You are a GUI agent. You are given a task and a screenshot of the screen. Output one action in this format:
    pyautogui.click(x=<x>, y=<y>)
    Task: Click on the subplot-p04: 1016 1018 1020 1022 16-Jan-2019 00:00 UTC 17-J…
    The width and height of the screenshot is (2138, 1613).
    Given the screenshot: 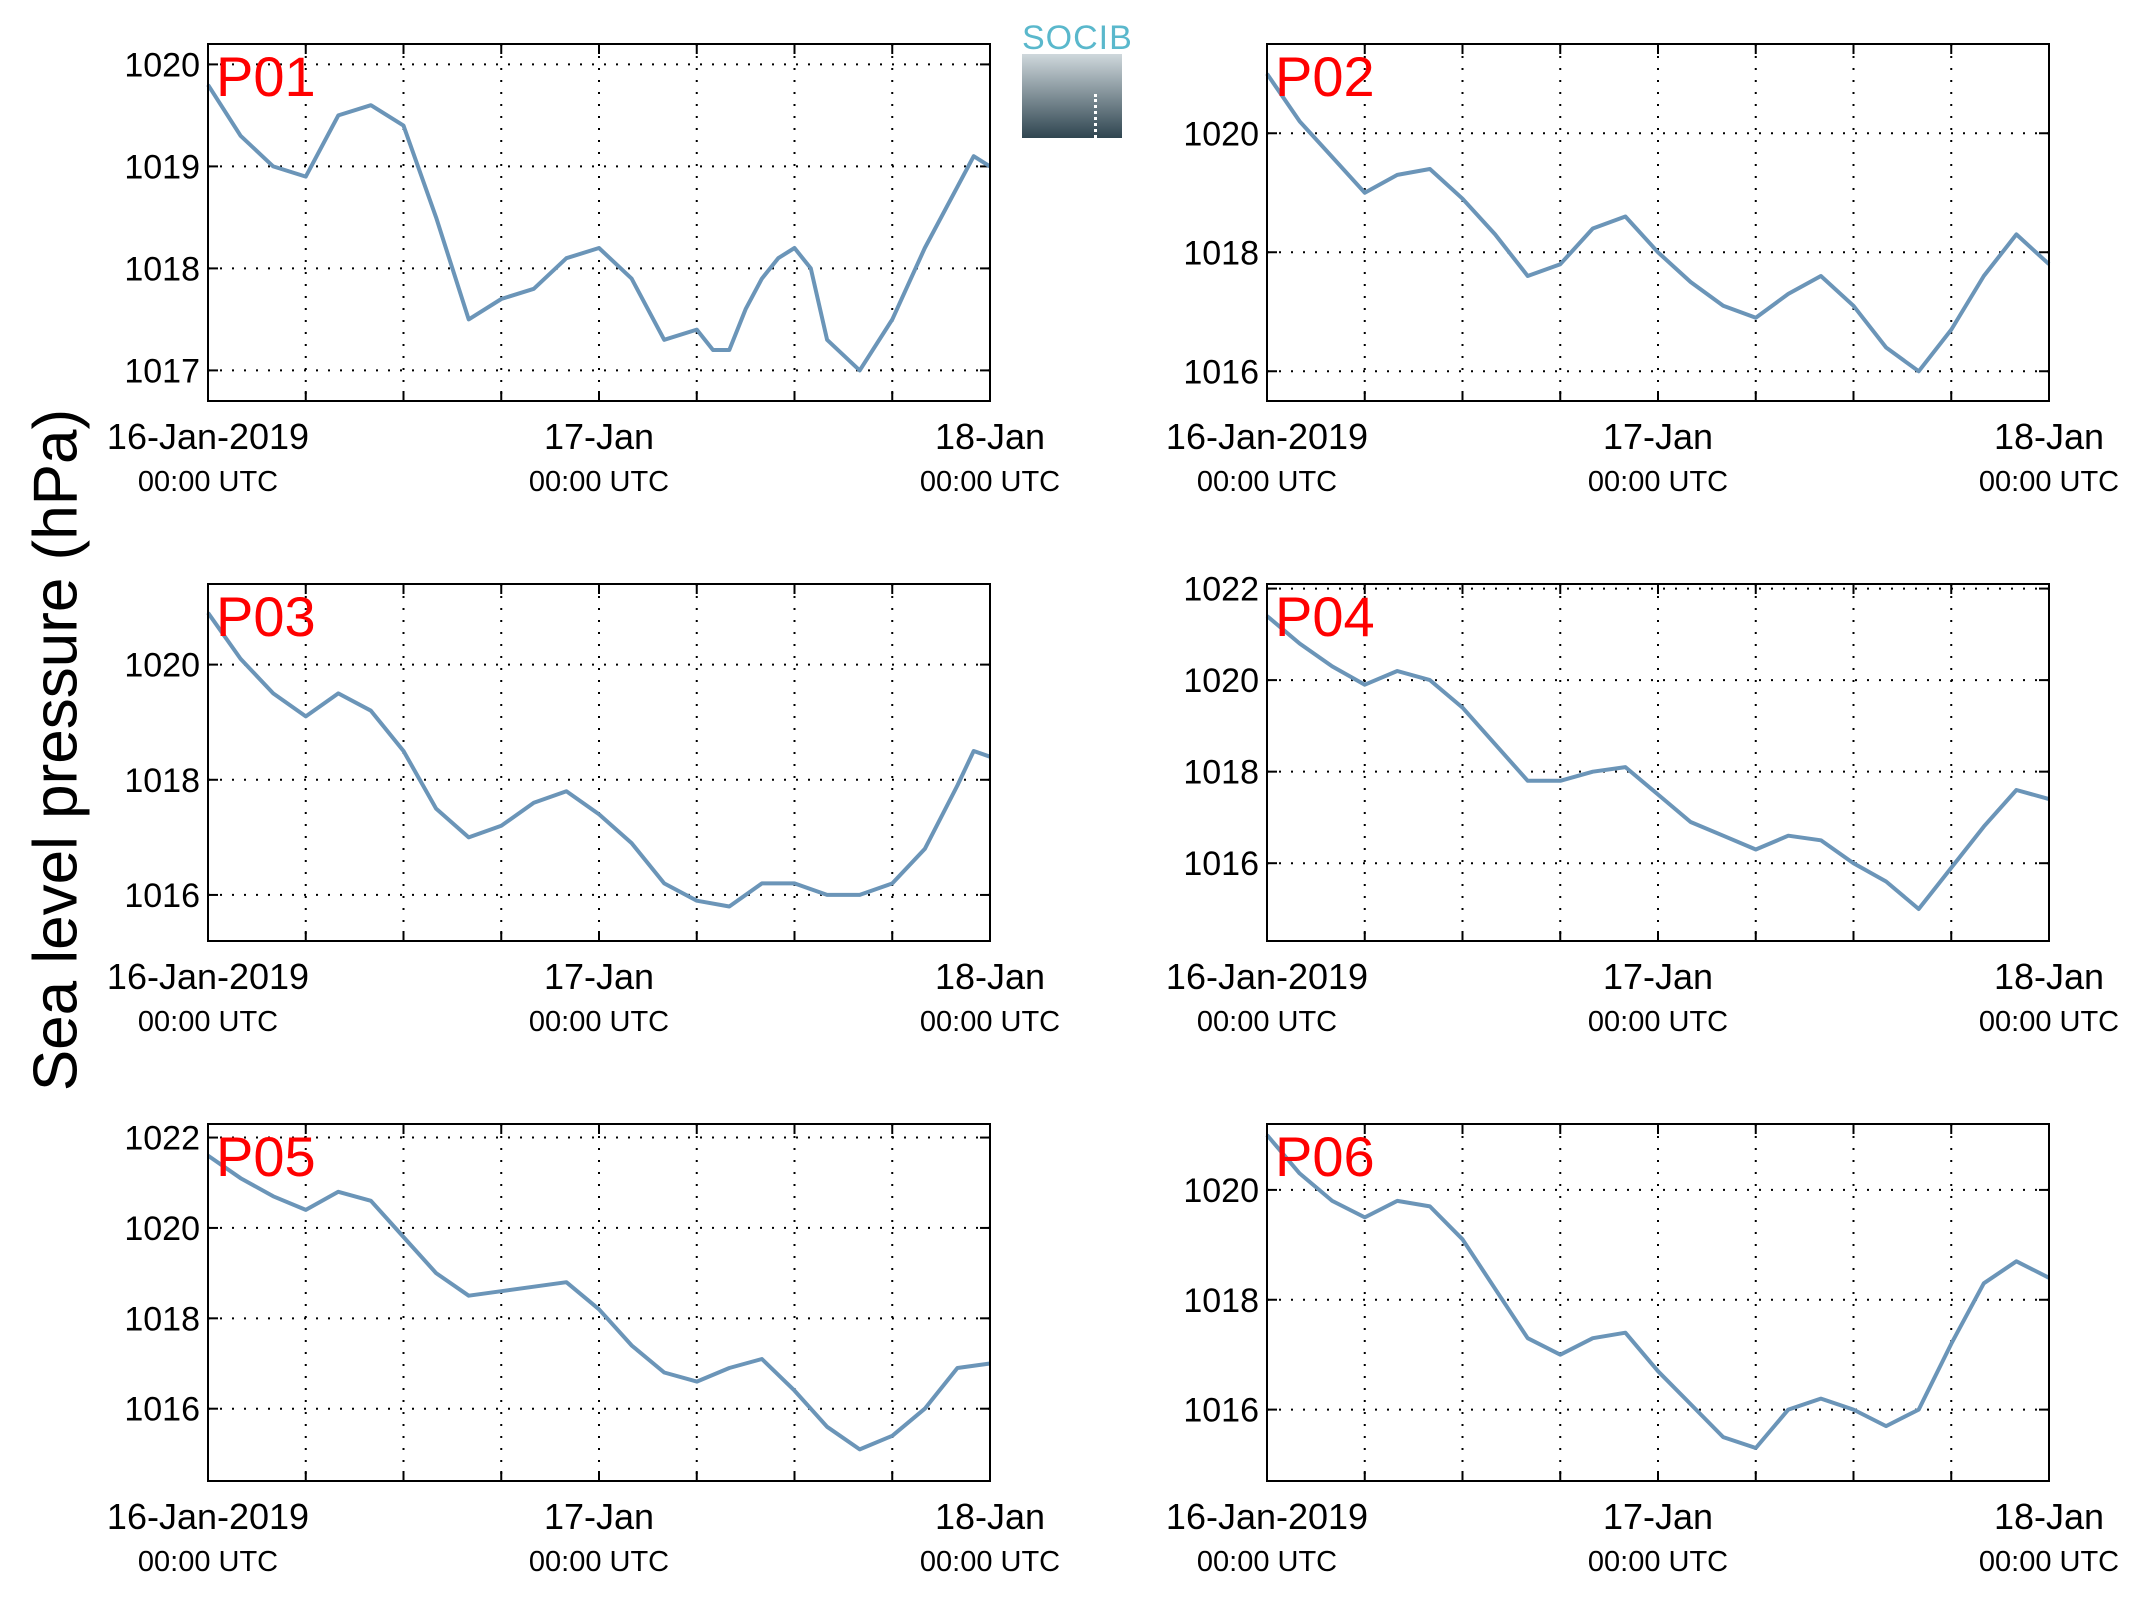 What is the action you would take?
    pyautogui.click(x=1642, y=804)
    